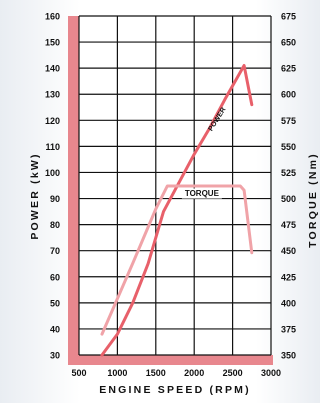 Image resolution: width=320 pixels, height=403 pixels. I want to click on y-right-tick-label-400: 400, so click(288, 303).